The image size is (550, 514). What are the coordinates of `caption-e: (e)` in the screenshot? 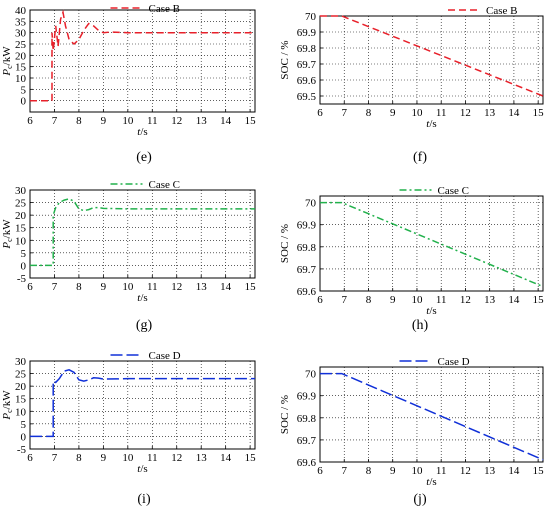 It's located at (144, 157).